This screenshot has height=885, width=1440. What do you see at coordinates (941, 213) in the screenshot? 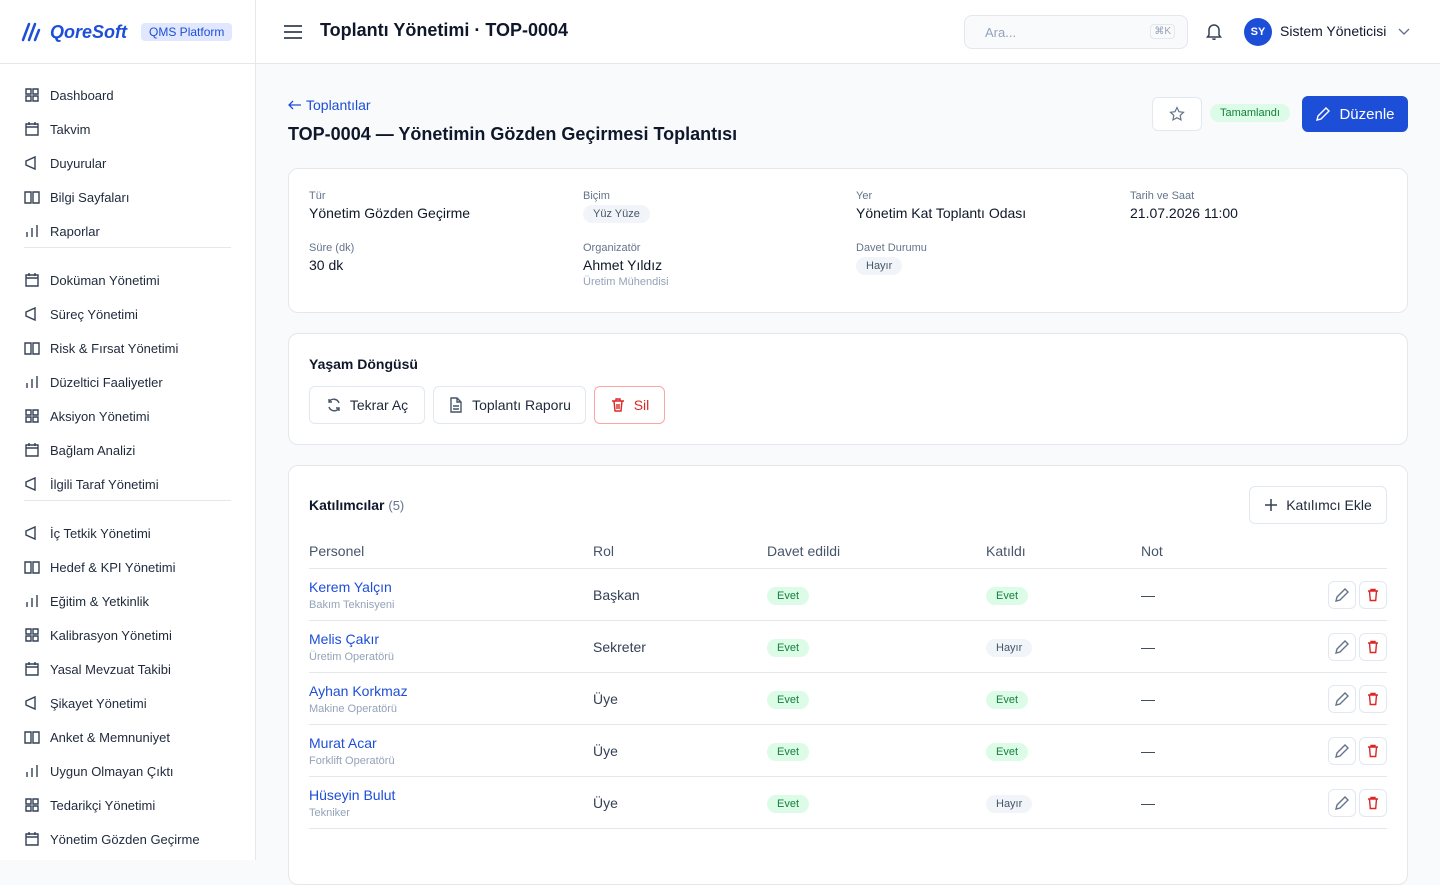
I see `detail-value: Yönetim Kat Toplantı Odası` at bounding box center [941, 213].